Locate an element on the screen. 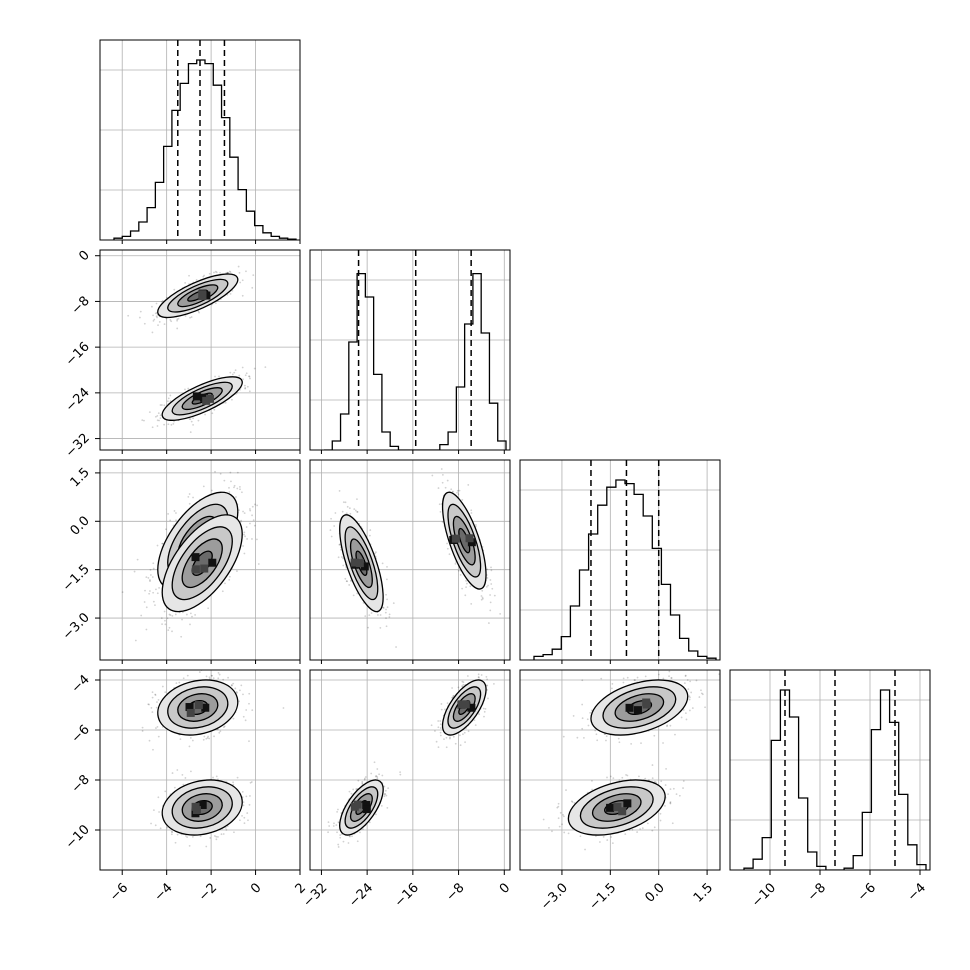 This screenshot has height=970, width=970. y-tick-label: −8 is located at coordinates (81, 306).